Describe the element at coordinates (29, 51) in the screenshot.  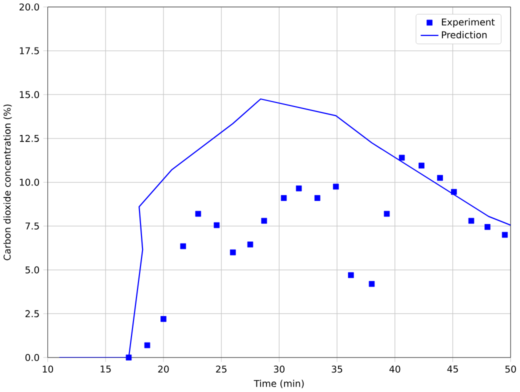
I see `y-tick-label: 17.5` at that location.